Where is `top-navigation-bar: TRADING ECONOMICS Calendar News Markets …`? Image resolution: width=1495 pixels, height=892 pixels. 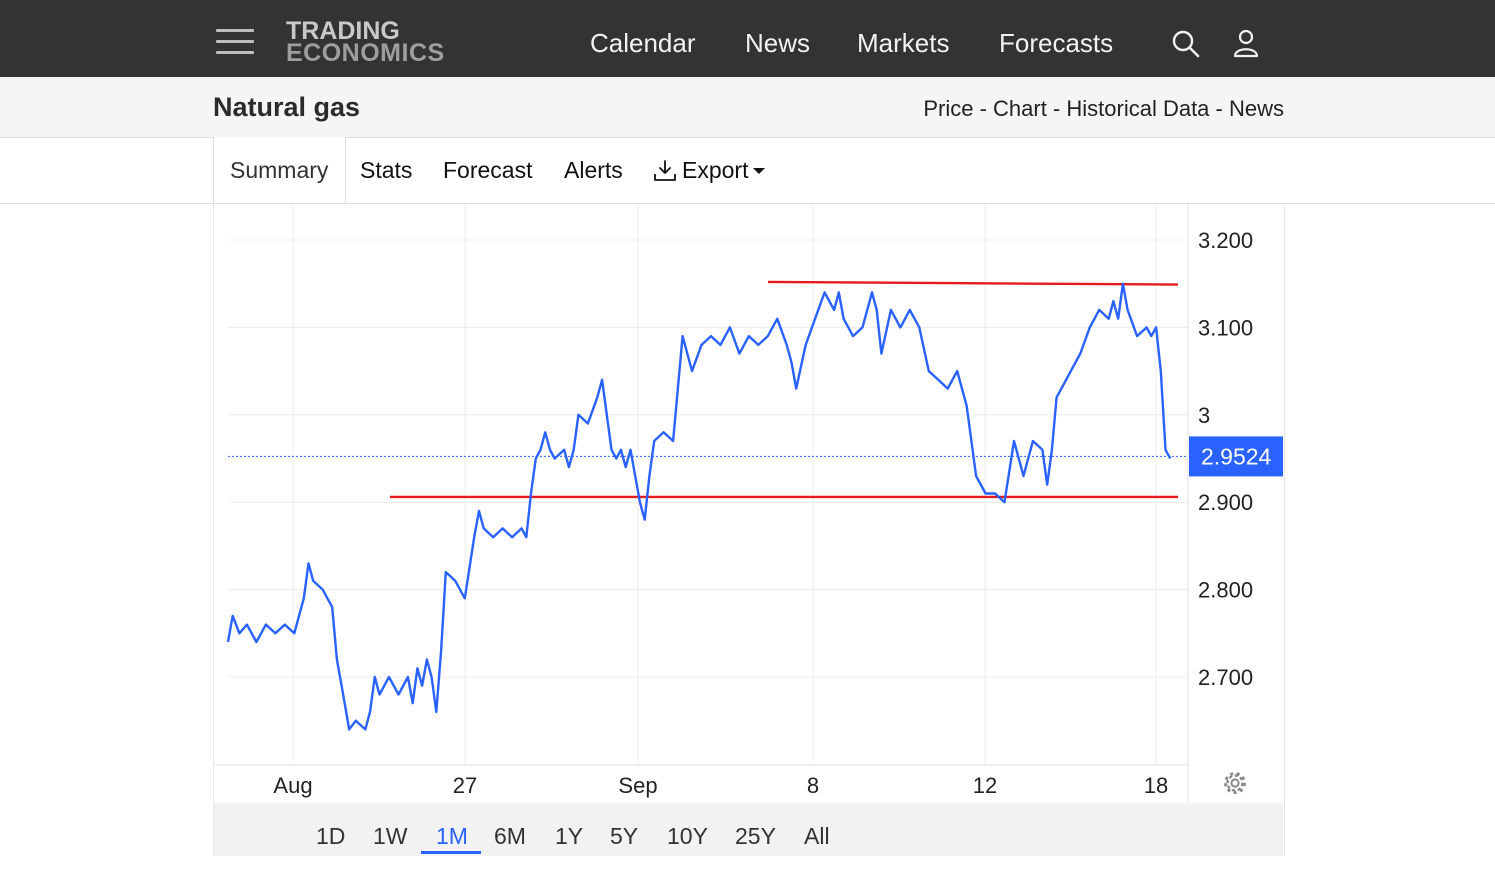 top-navigation-bar: TRADING ECONOMICS Calendar News Markets … is located at coordinates (747, 38).